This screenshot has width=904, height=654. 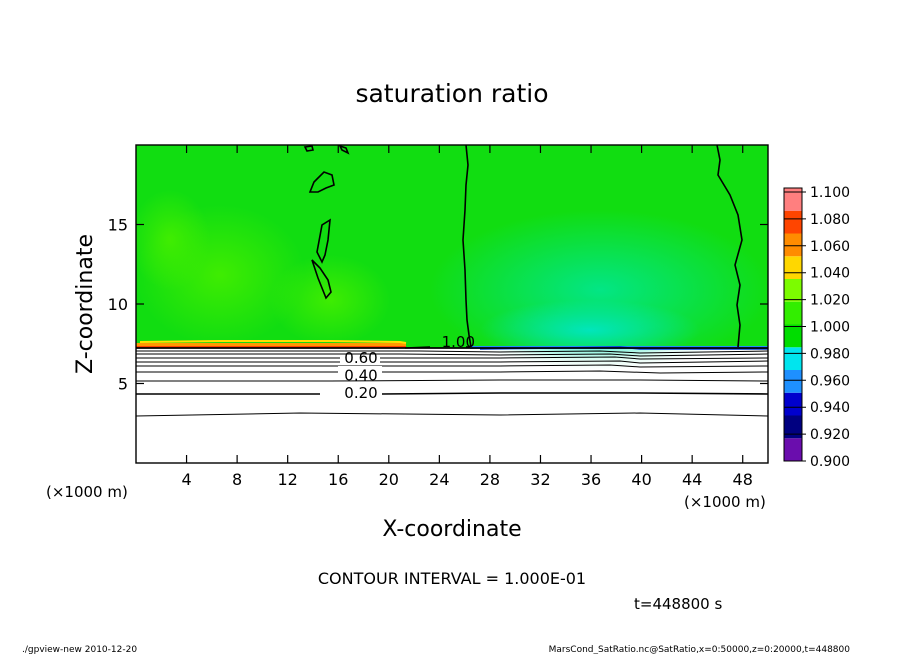 I want to click on x-tick-label: 12, so click(x=288, y=479).